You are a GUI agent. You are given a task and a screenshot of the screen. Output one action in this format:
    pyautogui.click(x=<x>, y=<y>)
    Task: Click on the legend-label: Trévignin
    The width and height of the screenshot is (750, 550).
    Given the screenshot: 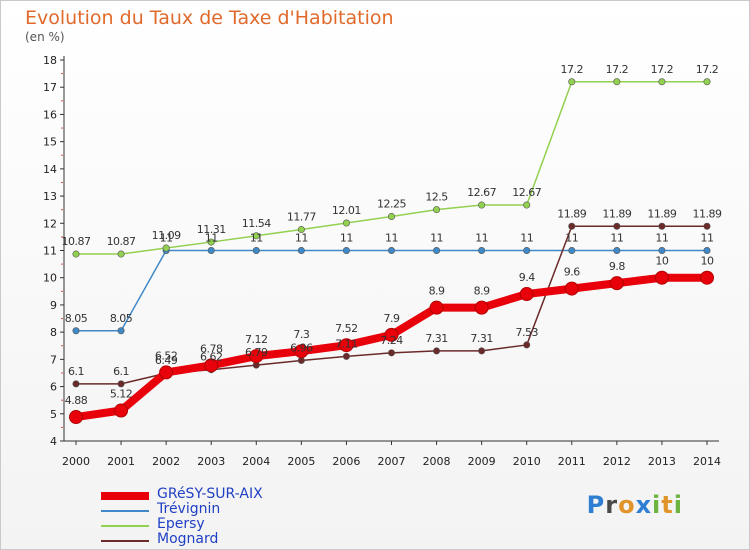 What is the action you would take?
    pyautogui.click(x=189, y=509)
    